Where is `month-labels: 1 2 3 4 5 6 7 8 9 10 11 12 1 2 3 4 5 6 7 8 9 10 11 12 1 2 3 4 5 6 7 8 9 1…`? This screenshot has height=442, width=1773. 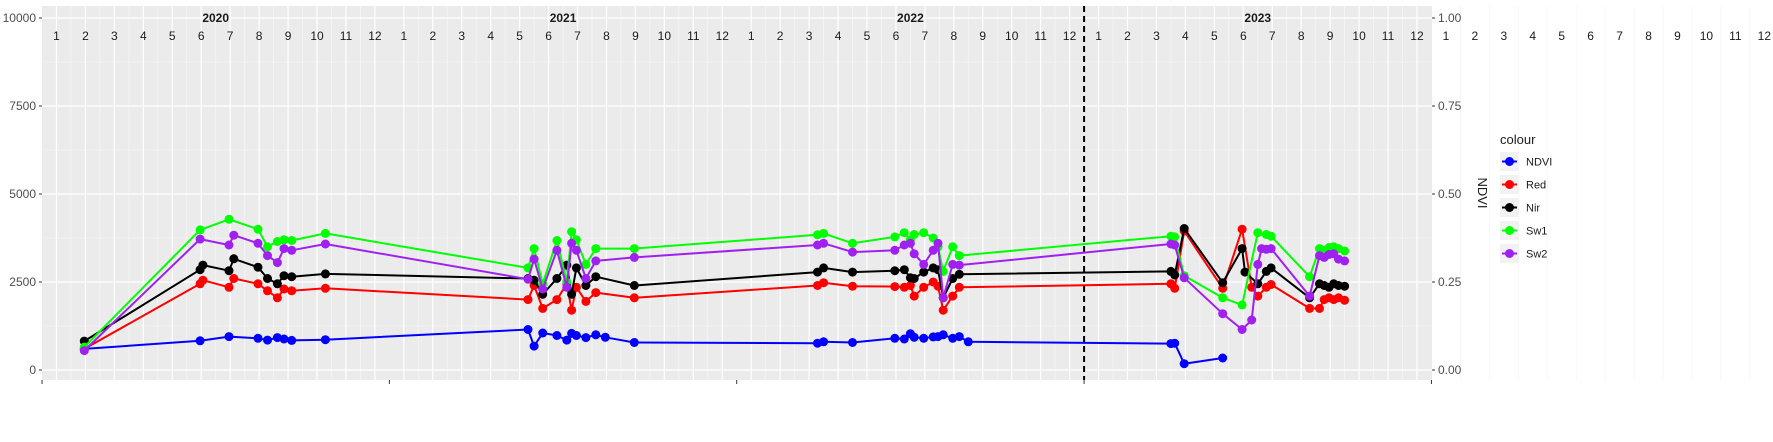
month-labels: 1 2 3 4 5 6 7 8 9 10 11 12 1 2 3 4 5 6 7 8 9 10 11 12 1 2 3 4 5 6 7 8 9 1… is located at coordinates (912, 36).